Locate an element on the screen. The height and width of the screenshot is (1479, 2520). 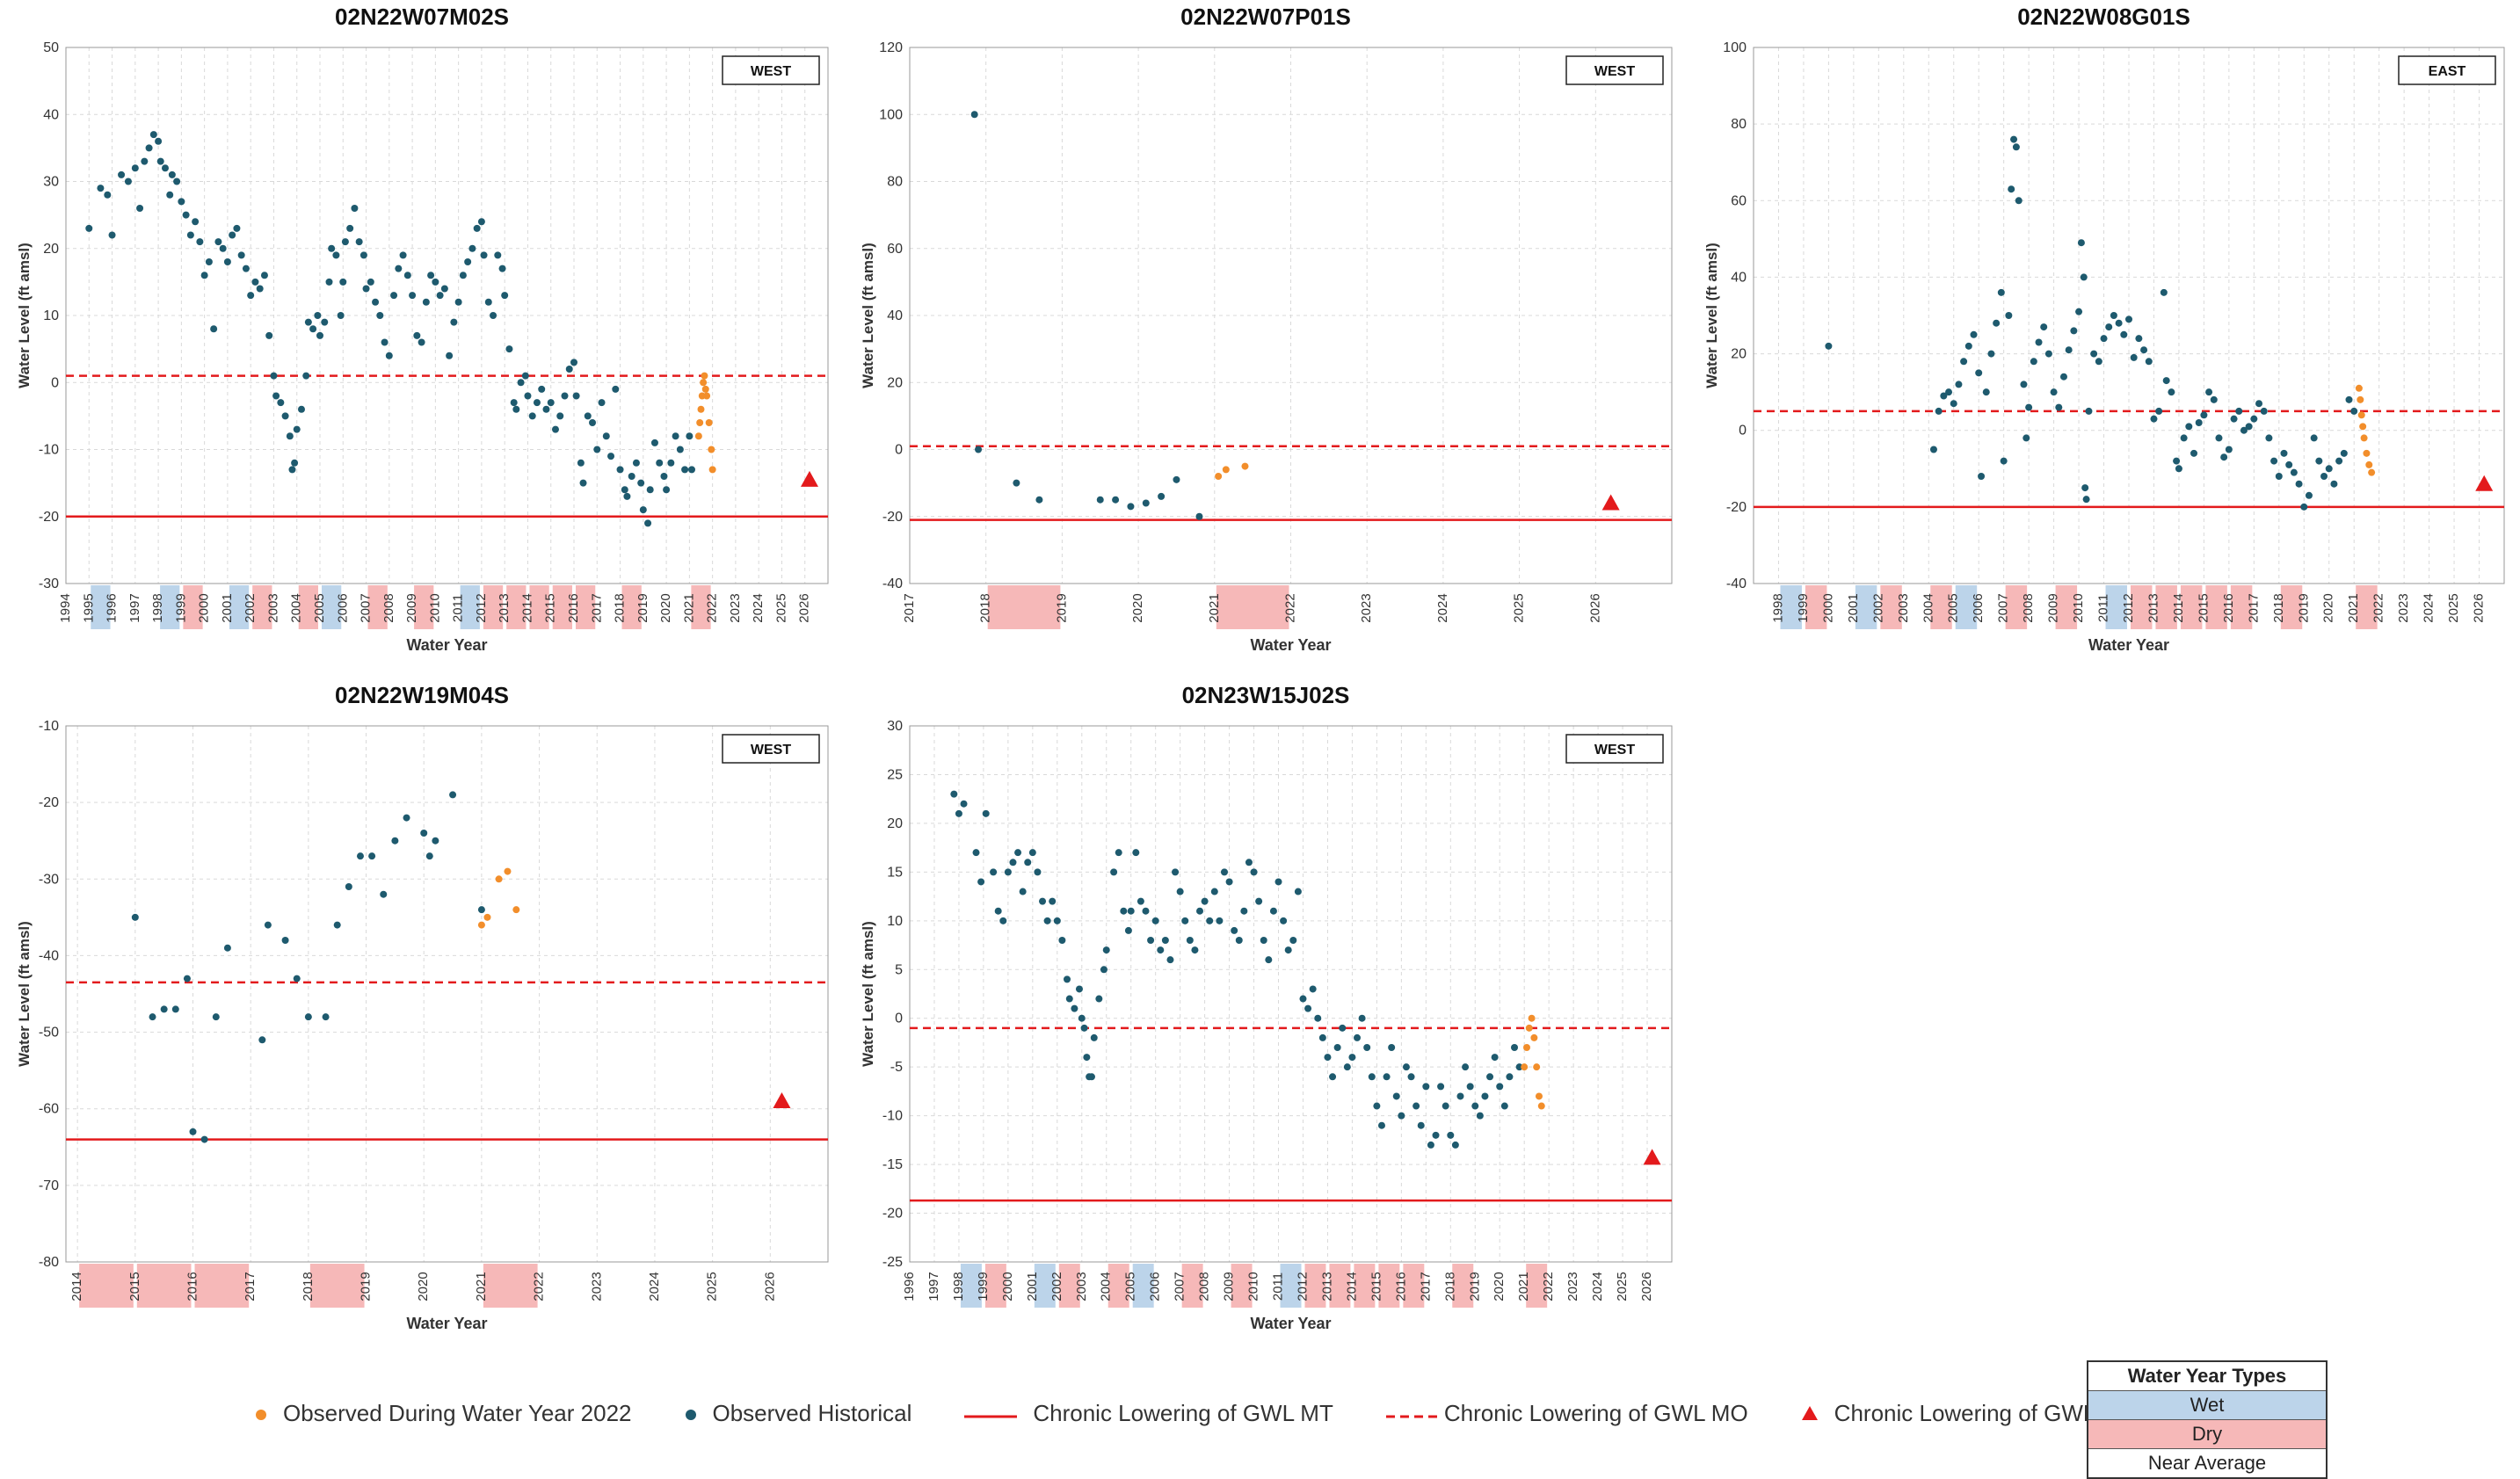
x-tick-label: 2013 is located at coordinates (2153, 607).